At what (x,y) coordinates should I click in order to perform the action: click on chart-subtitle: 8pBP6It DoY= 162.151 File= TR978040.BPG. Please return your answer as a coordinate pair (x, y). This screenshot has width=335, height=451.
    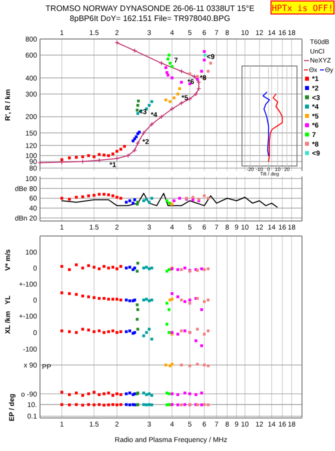
    Looking at the image, I should click on (150, 18).